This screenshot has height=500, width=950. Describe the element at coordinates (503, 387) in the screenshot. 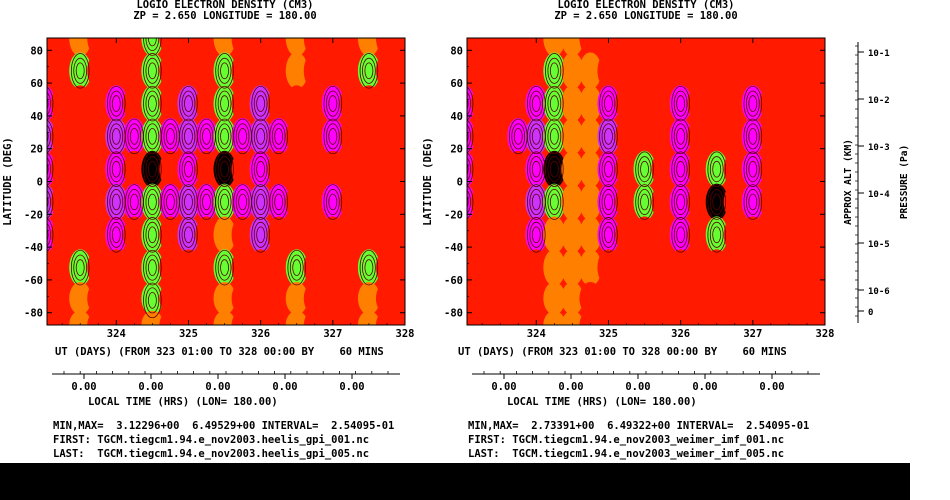

I see `lt-tick-label: 0.00` at that location.